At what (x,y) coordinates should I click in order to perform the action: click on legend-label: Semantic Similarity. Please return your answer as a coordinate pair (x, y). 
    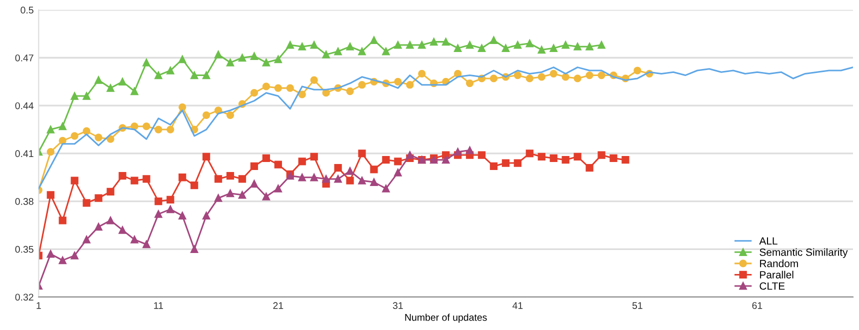
    Looking at the image, I should click on (804, 253).